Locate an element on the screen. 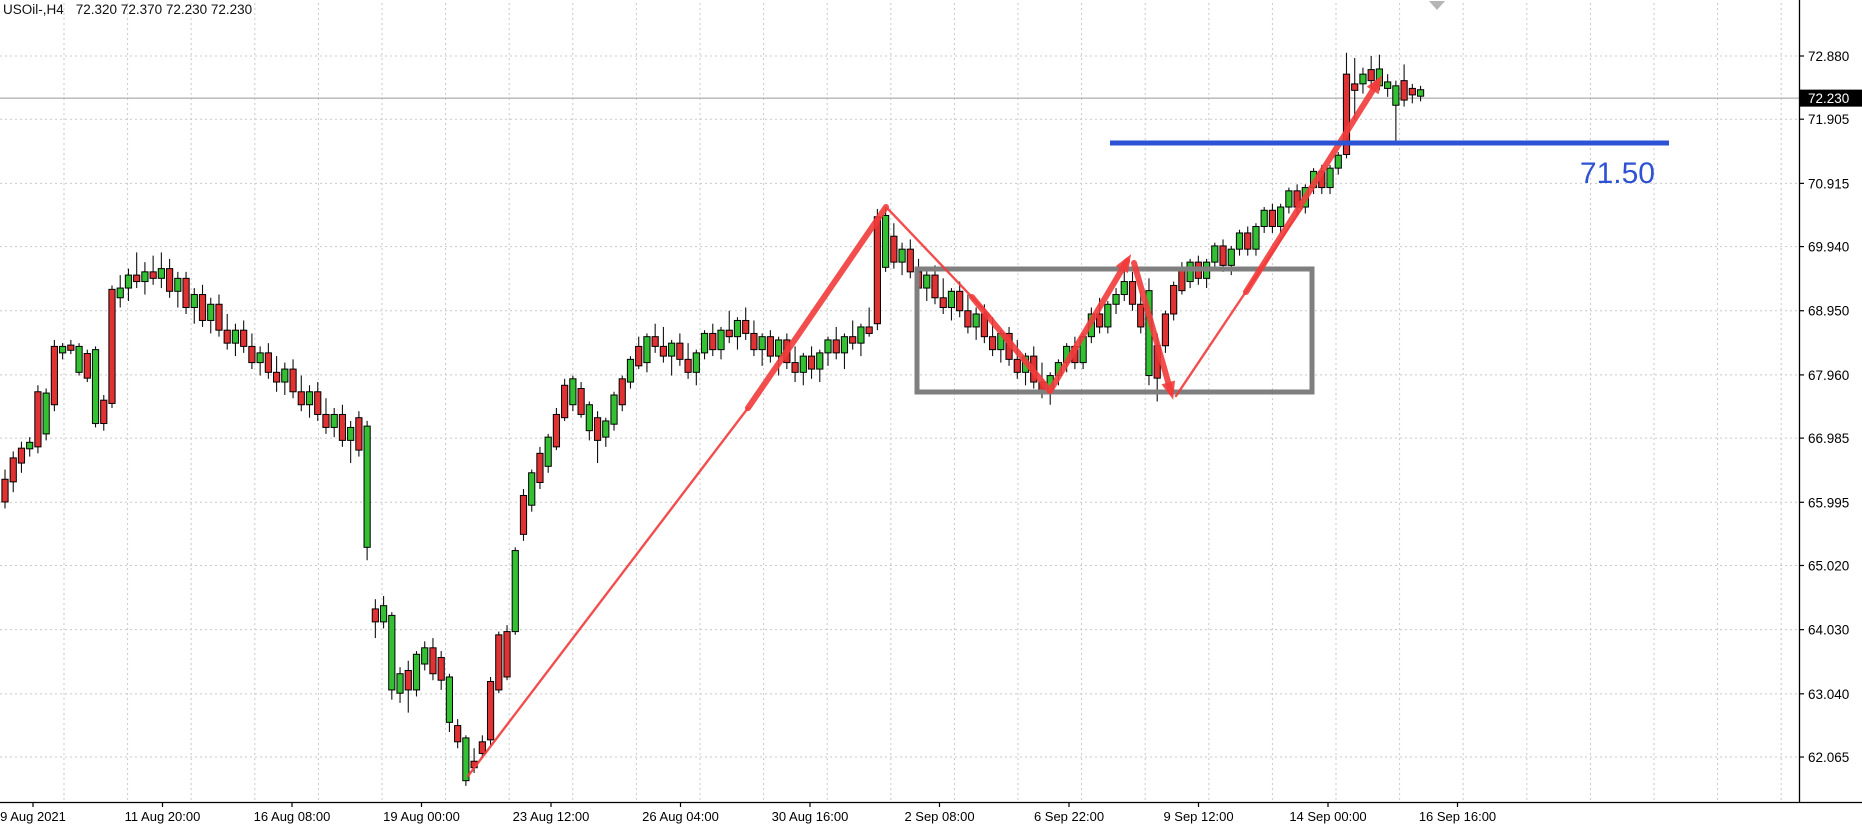 This screenshot has height=829, width=1862. consolidation-rectangle is located at coordinates (1114, 330).